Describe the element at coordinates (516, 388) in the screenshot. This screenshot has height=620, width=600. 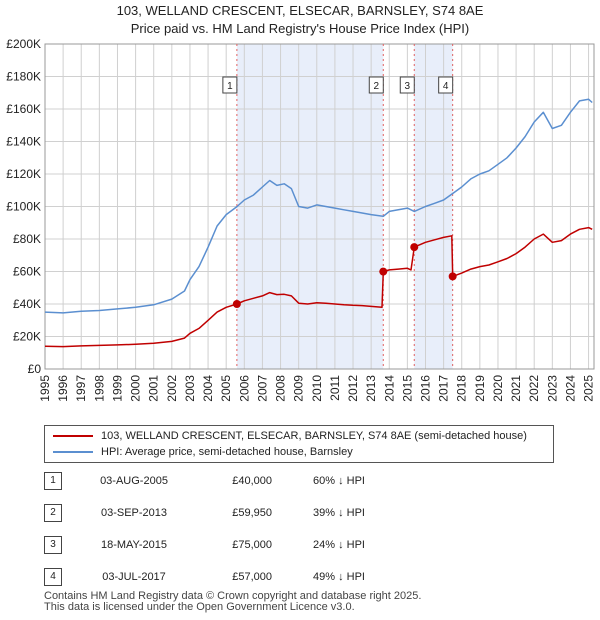
I see `x-tick-label: 2021` at that location.